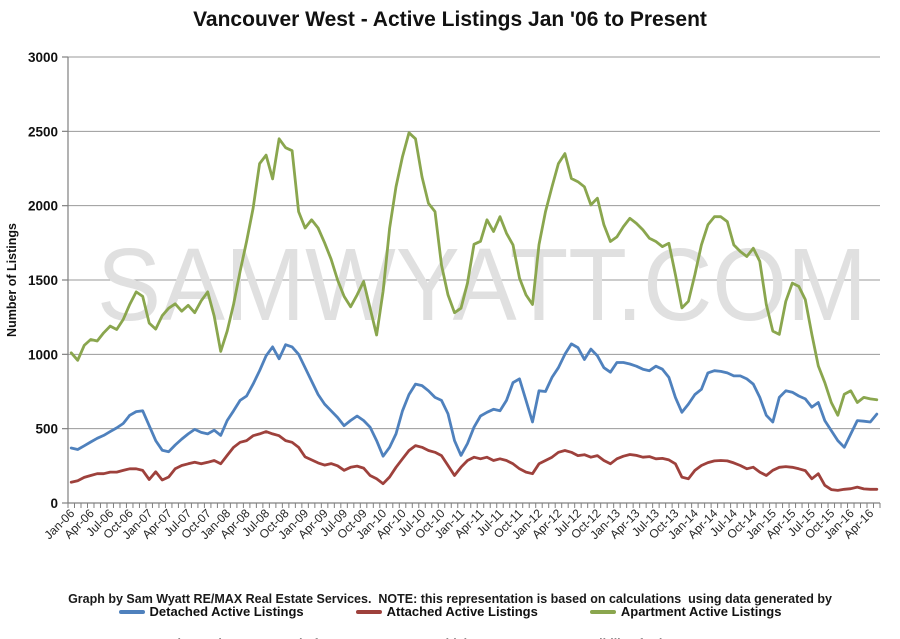 Image resolution: width=900 pixels, height=639 pixels. I want to click on legend-item-attached-active-listings: Attached Active Listings, so click(446, 611).